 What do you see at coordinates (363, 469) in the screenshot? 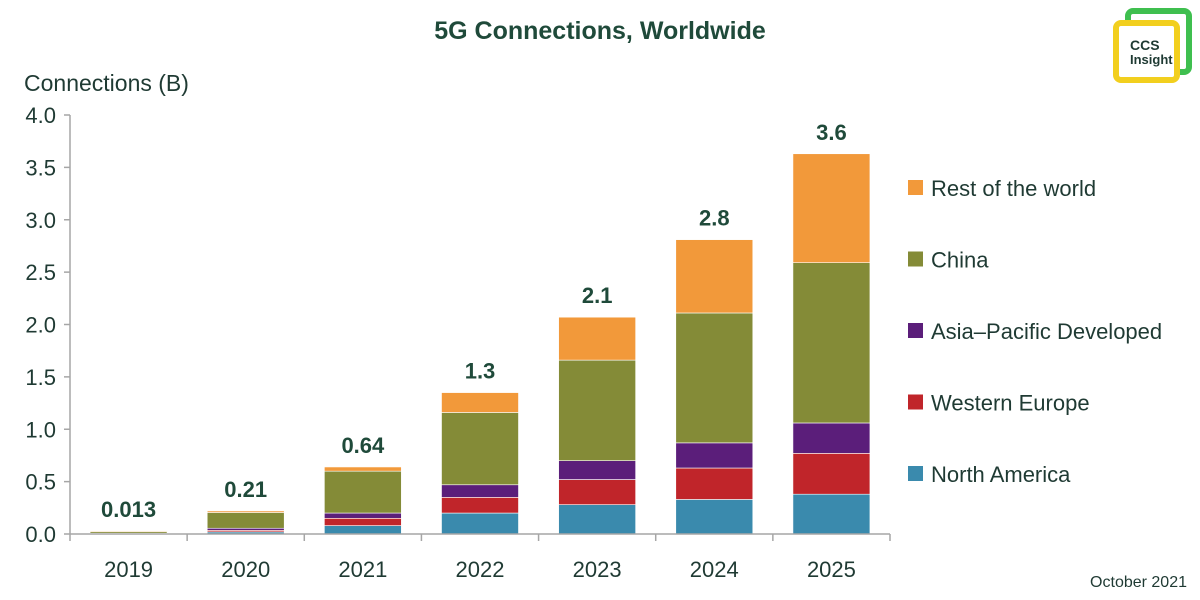
I see `bar-segment-2021-rest-of-the-world` at bounding box center [363, 469].